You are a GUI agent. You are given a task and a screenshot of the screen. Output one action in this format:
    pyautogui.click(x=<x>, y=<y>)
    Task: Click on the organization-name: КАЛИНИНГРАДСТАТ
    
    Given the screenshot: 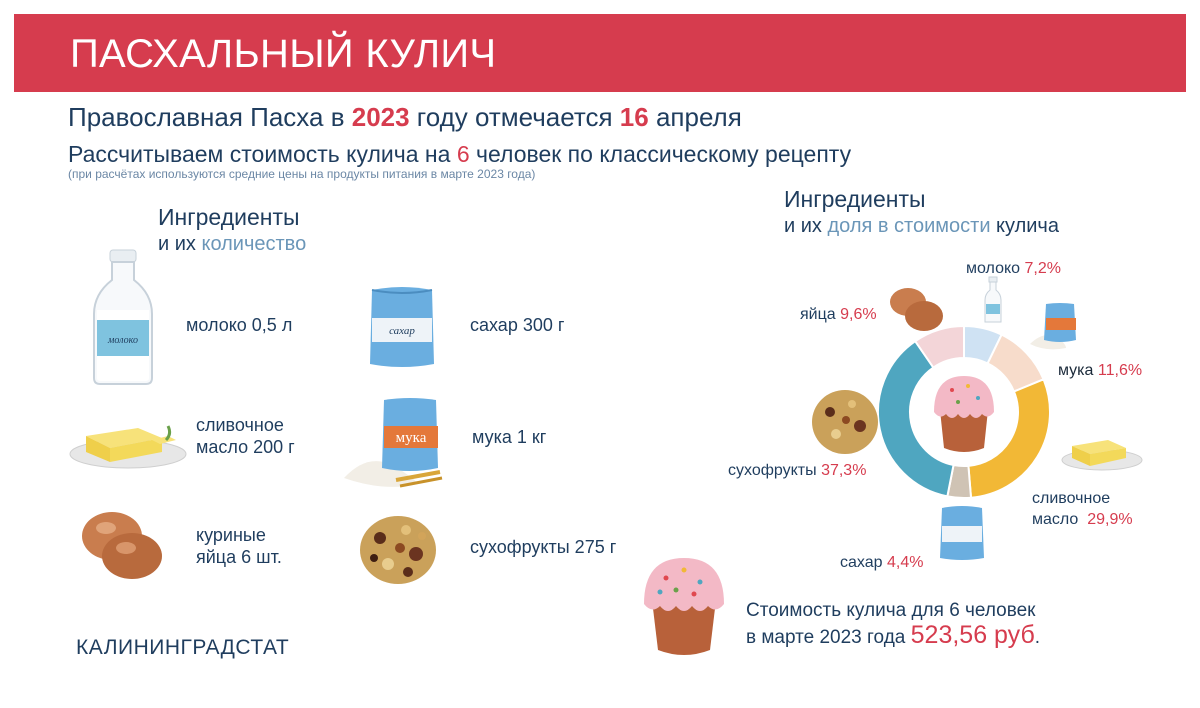 What is the action you would take?
    pyautogui.click(x=183, y=647)
    